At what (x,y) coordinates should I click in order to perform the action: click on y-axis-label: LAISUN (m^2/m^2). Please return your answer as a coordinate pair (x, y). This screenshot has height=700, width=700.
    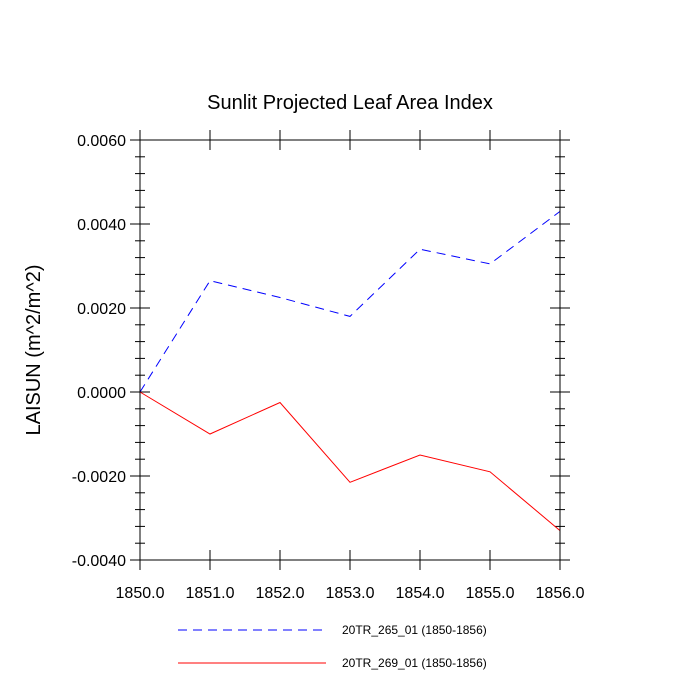
    Looking at the image, I should click on (34, 349).